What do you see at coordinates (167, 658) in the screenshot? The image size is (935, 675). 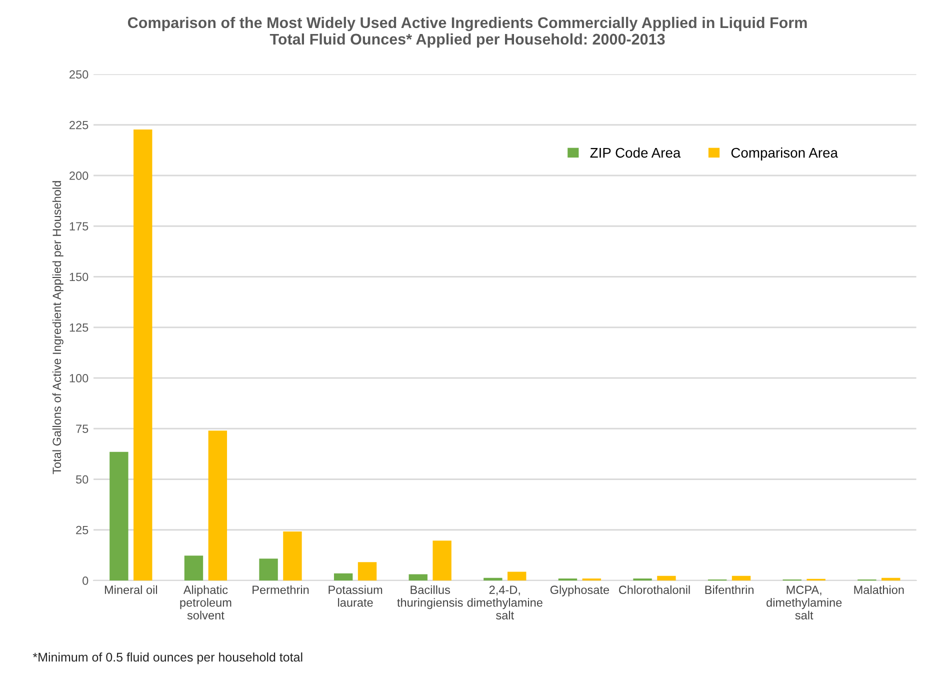 I see `text: *Minimum of 0.5 fluid ounces per household total` at bounding box center [167, 658].